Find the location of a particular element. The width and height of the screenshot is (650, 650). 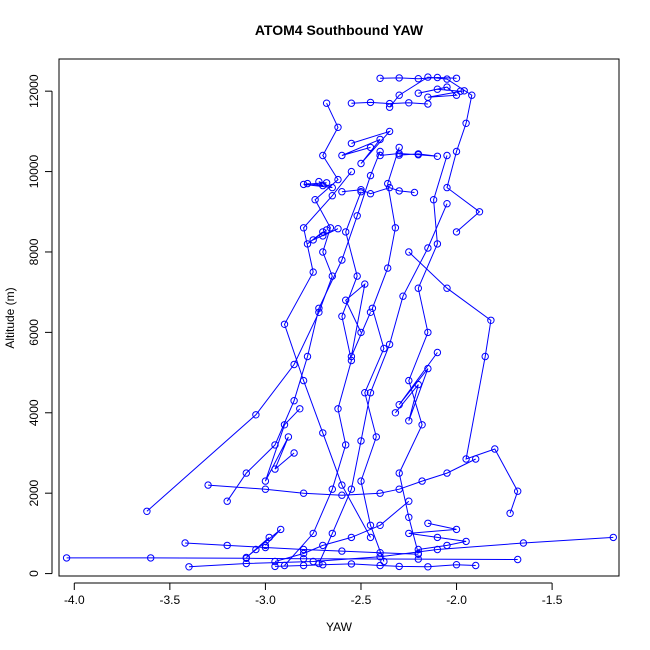

y-tick-label: 10000 is located at coordinates (34, 172).